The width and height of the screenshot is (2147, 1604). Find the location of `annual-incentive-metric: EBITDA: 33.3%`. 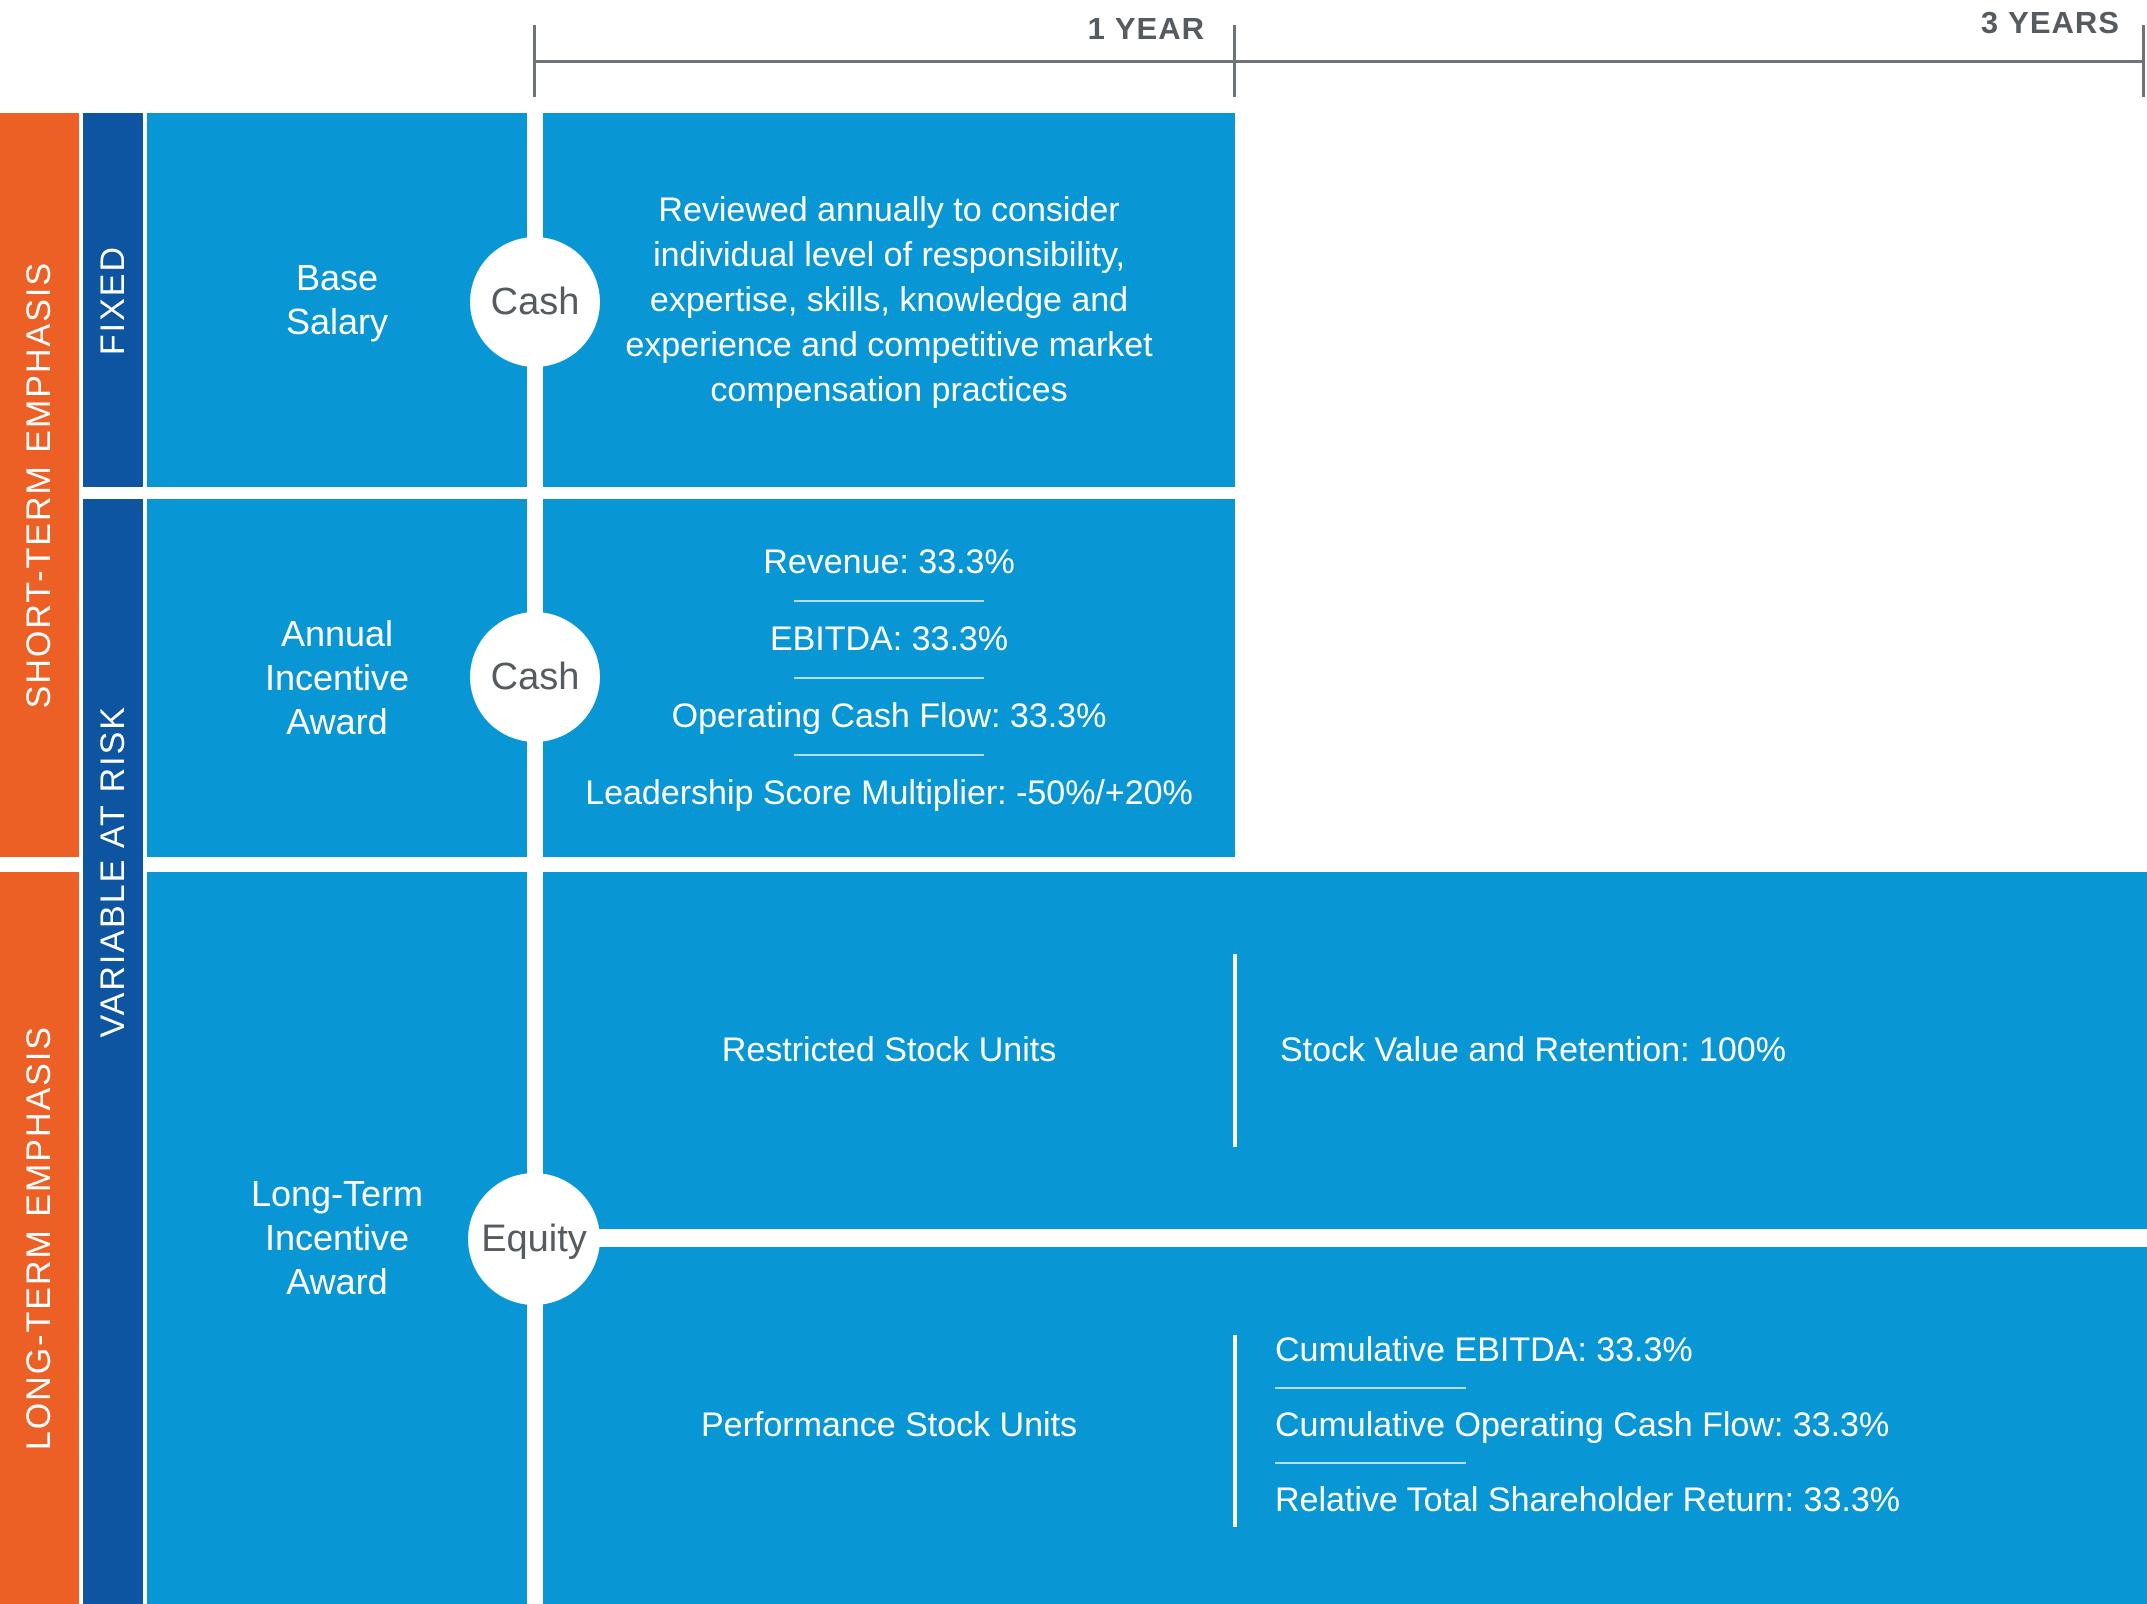

annual-incentive-metric: EBITDA: 33.3% is located at coordinates (889, 639).